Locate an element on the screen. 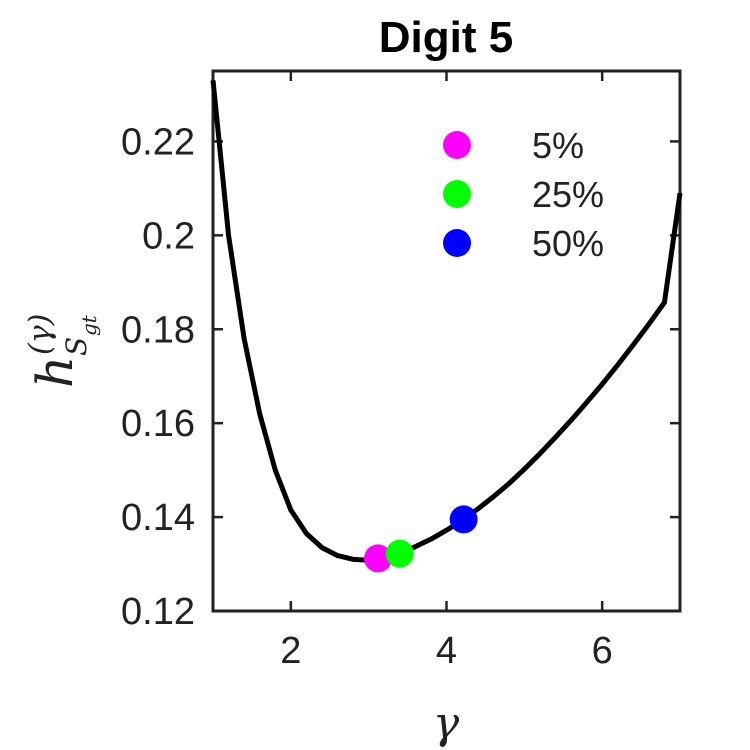  y-tick-label: 0.2 is located at coordinates (168, 236).